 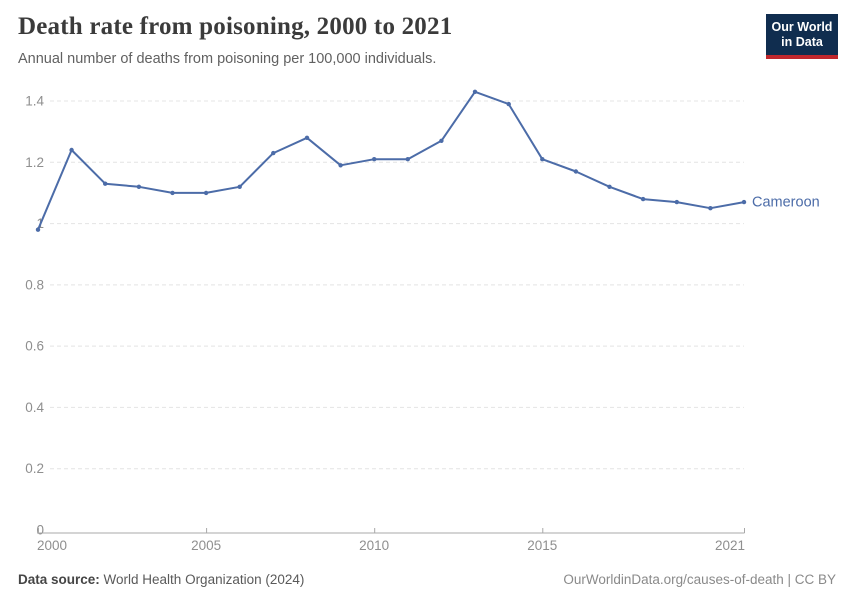 What do you see at coordinates (59, 579) in the screenshot?
I see `data-source-label: Data source:` at bounding box center [59, 579].